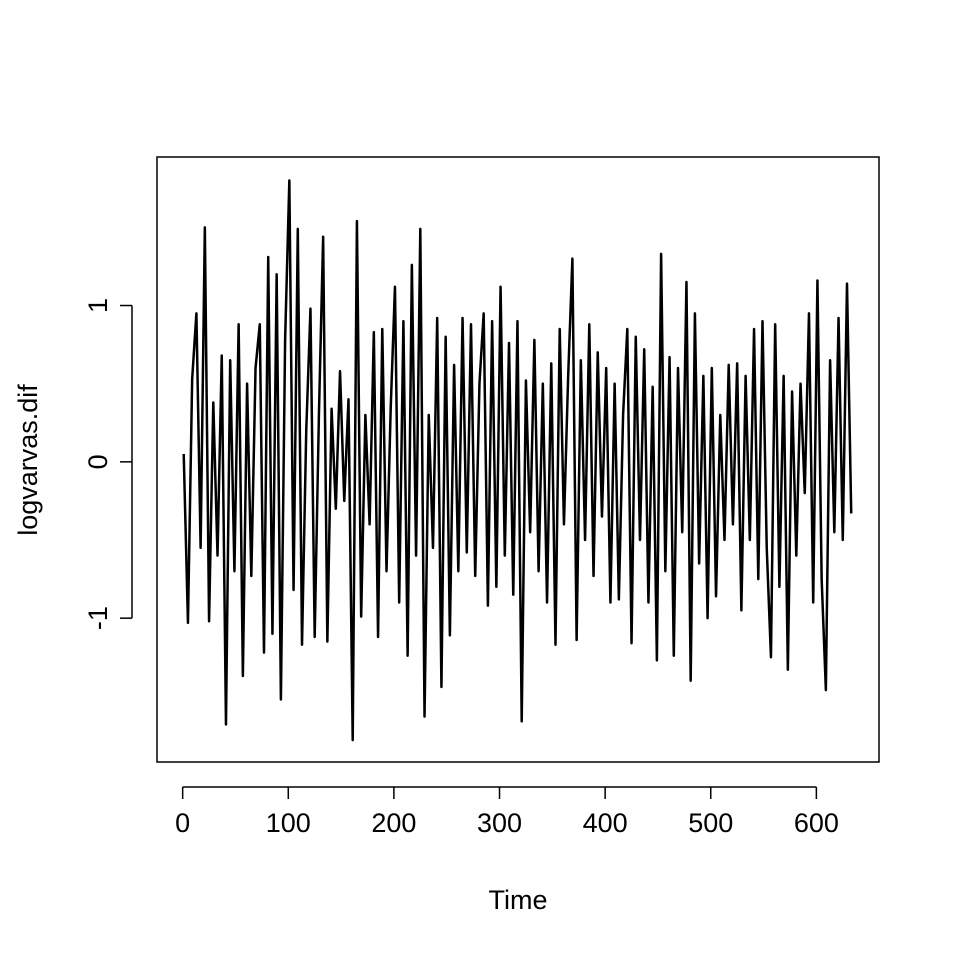  I want to click on x-tick-label: 100, so click(288, 823).